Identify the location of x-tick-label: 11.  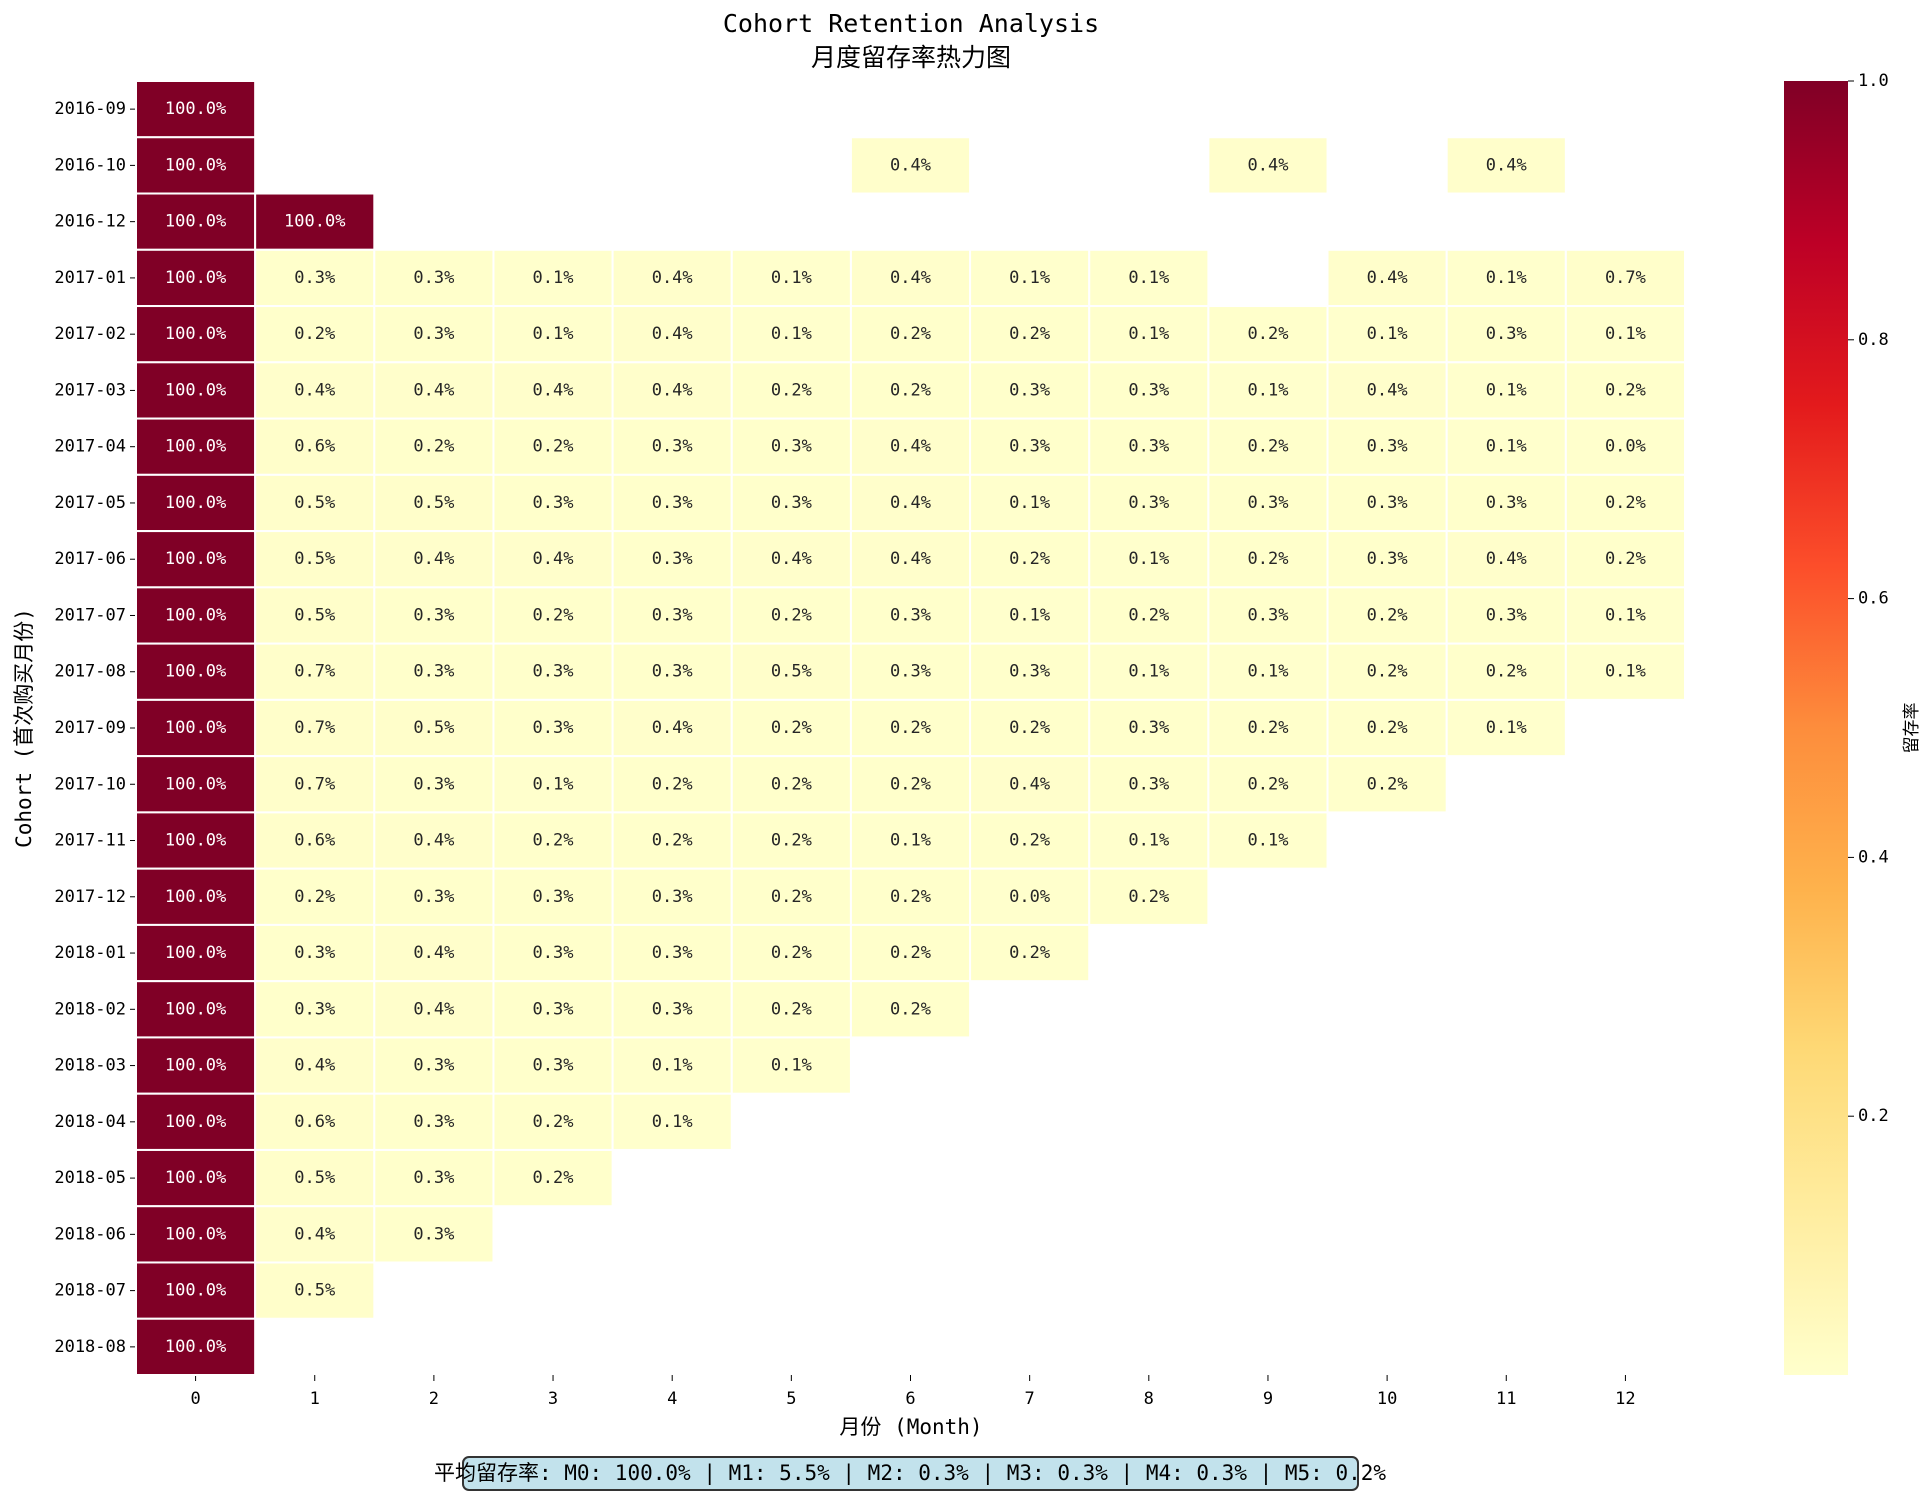
(1506, 1399).